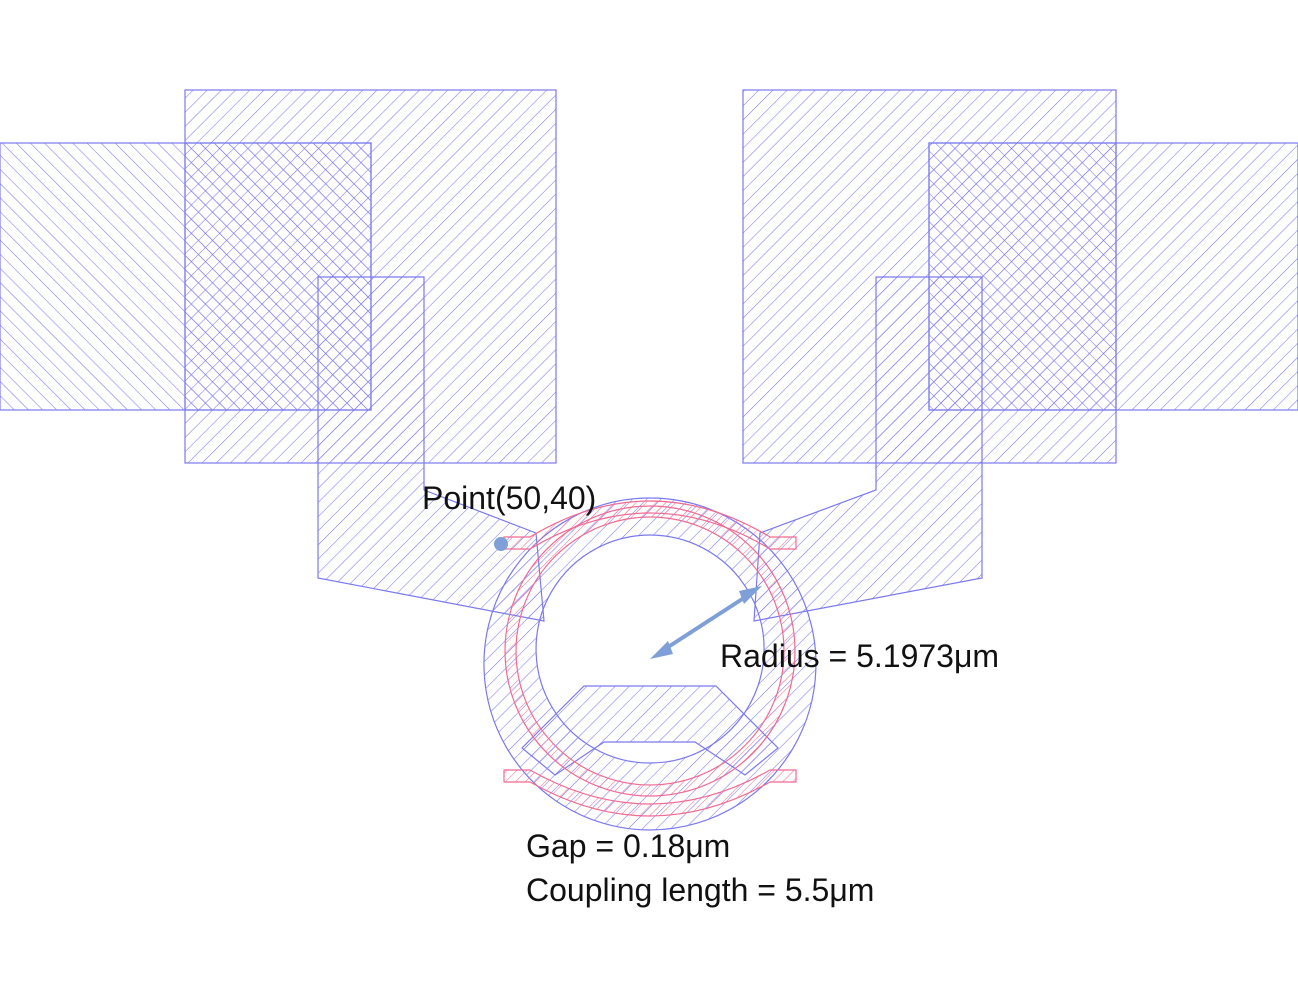 The height and width of the screenshot is (1003, 1298). What do you see at coordinates (501, 544) in the screenshot?
I see `point-marker` at bounding box center [501, 544].